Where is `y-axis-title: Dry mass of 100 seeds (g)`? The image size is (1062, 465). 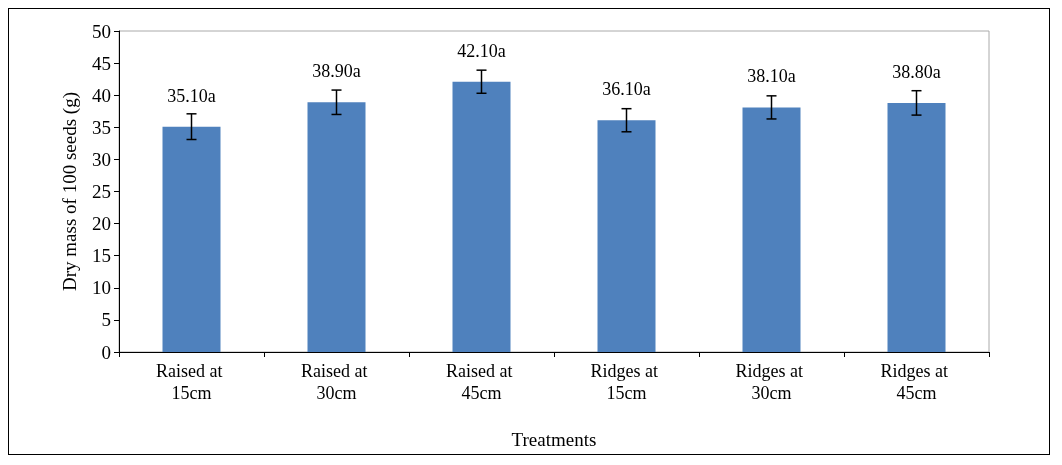 y-axis-title: Dry mass of 100 seeds (g) is located at coordinates (70, 191).